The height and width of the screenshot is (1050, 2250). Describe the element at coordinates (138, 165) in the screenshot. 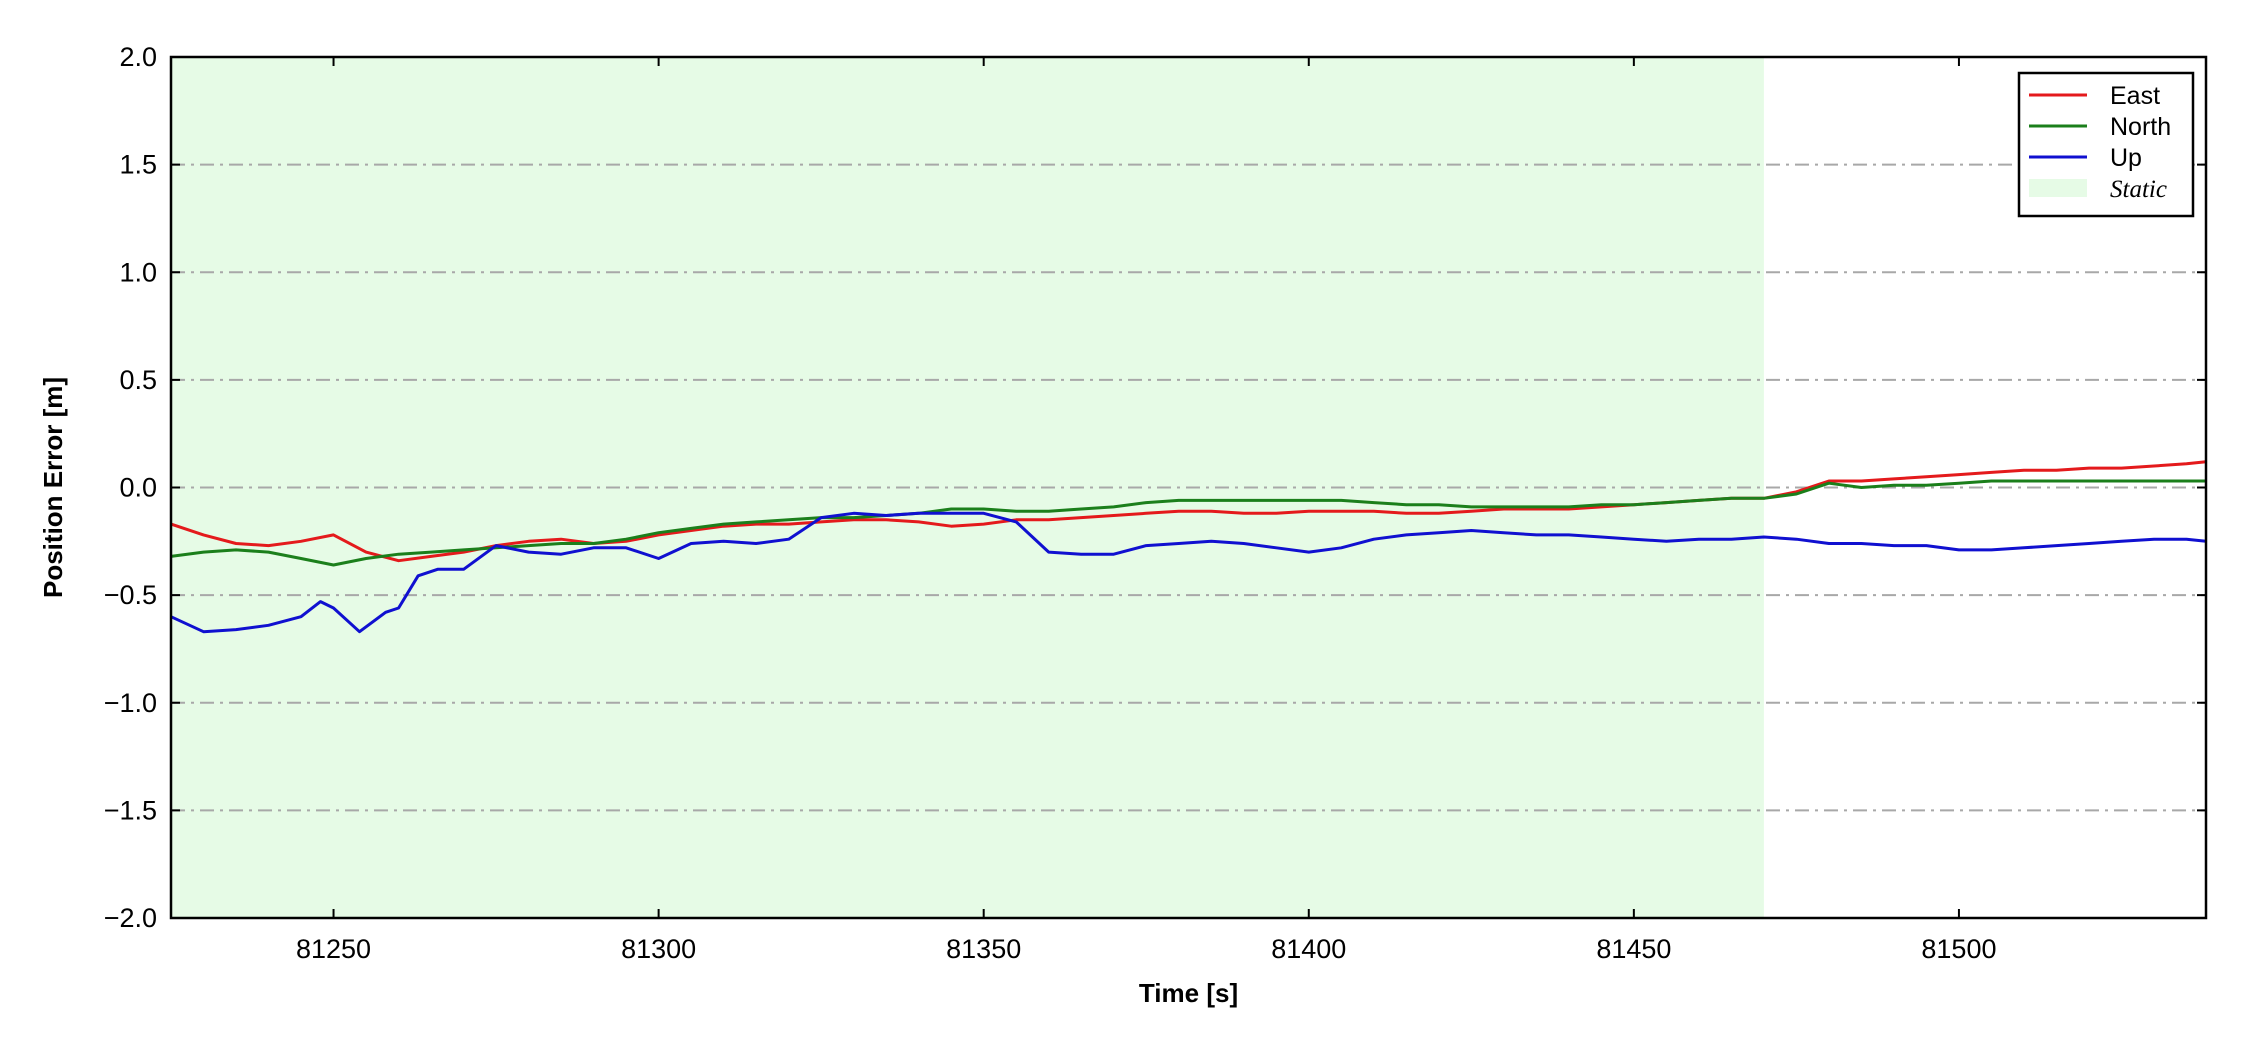

I see `y-tick-label: 1.5` at that location.